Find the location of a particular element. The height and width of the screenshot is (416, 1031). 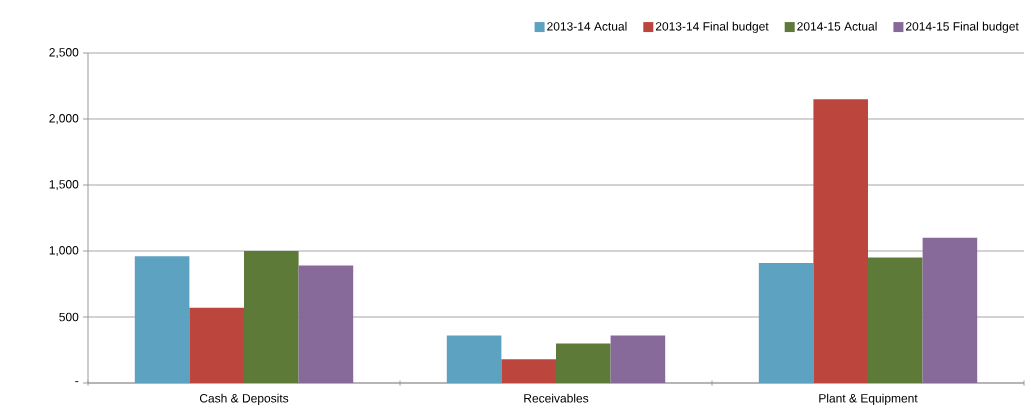

legend-label: 2014-15 Actual is located at coordinates (837, 26).